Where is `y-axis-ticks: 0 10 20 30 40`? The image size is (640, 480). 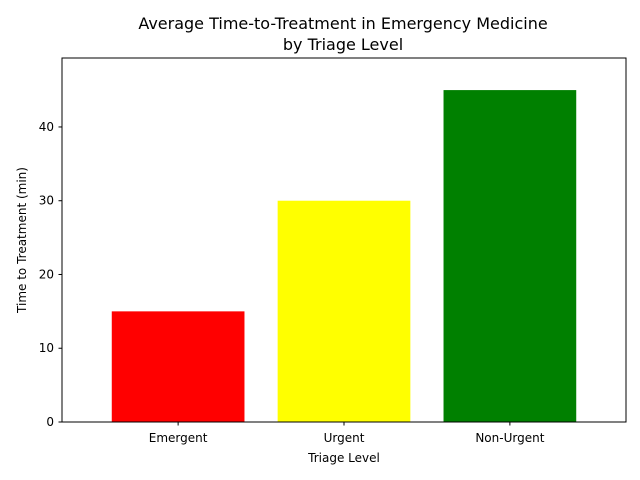
y-axis-ticks: 0 10 20 30 40 is located at coordinates (50, 274).